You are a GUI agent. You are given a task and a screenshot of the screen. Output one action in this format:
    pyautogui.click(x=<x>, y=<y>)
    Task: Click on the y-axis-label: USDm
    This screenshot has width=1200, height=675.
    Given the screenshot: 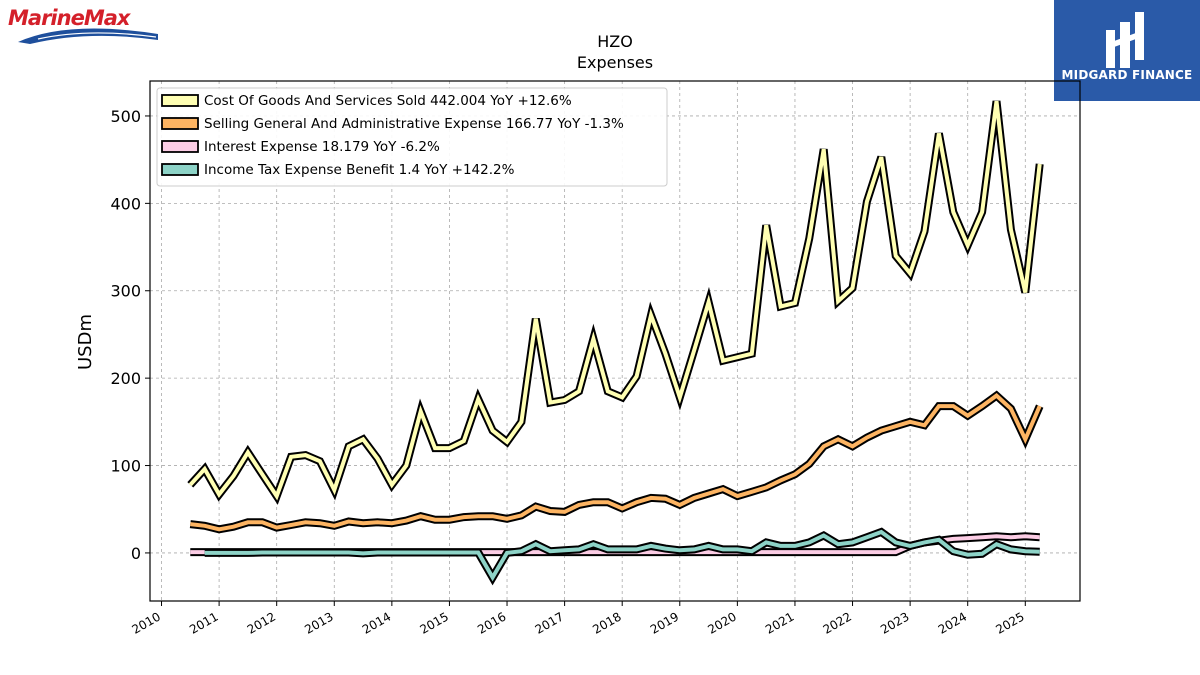 What is the action you would take?
    pyautogui.click(x=85, y=342)
    